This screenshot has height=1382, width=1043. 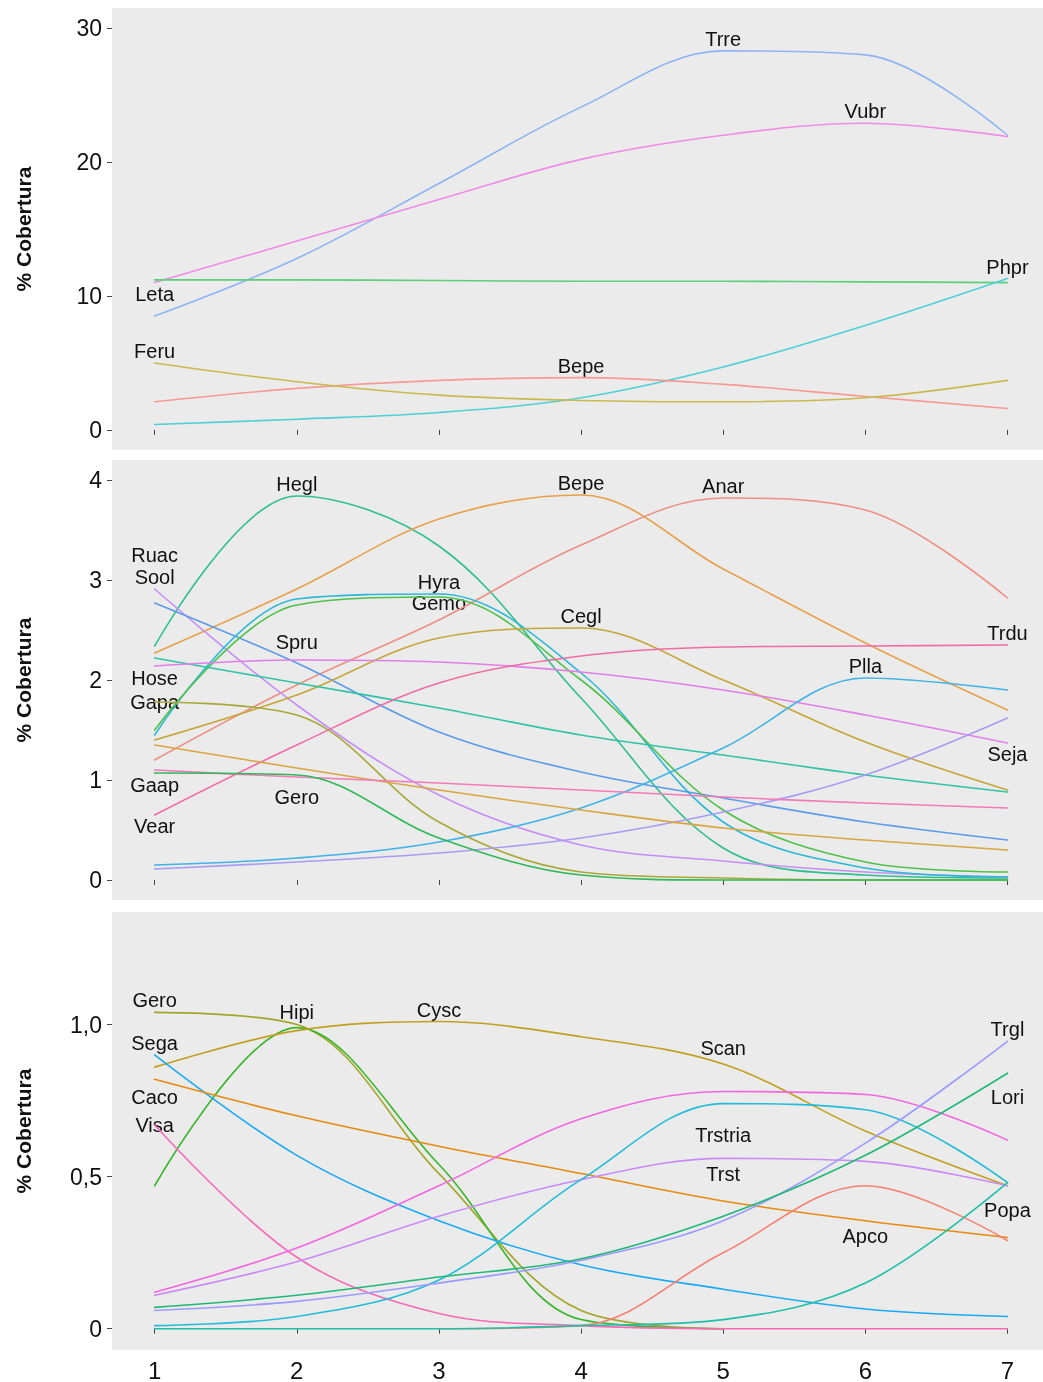 What do you see at coordinates (89, 295) in the screenshot?
I see `y-tick-label: 10` at bounding box center [89, 295].